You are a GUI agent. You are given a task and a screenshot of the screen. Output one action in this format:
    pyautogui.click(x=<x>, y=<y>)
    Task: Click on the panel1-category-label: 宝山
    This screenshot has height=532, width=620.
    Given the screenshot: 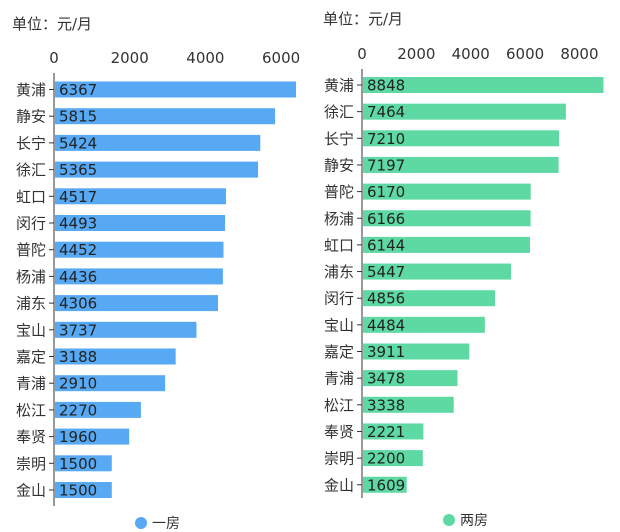 What is the action you would take?
    pyautogui.click(x=31, y=330)
    